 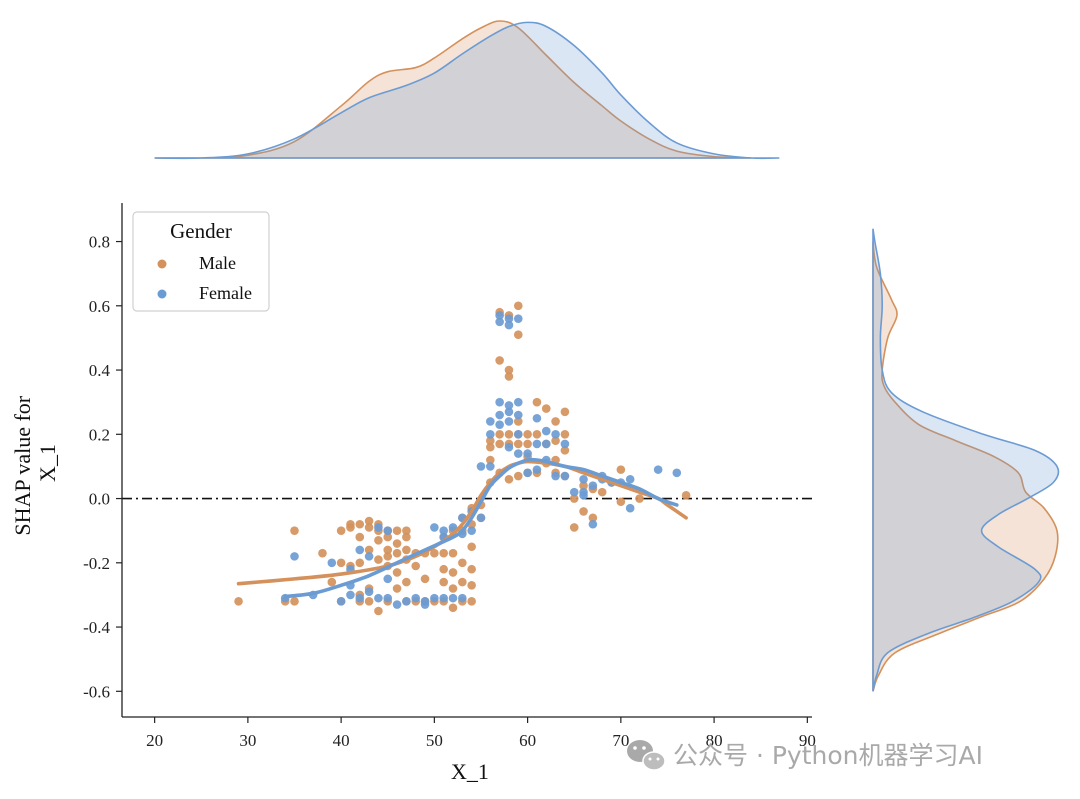 I want to click on wechat-icon, so click(x=646, y=755).